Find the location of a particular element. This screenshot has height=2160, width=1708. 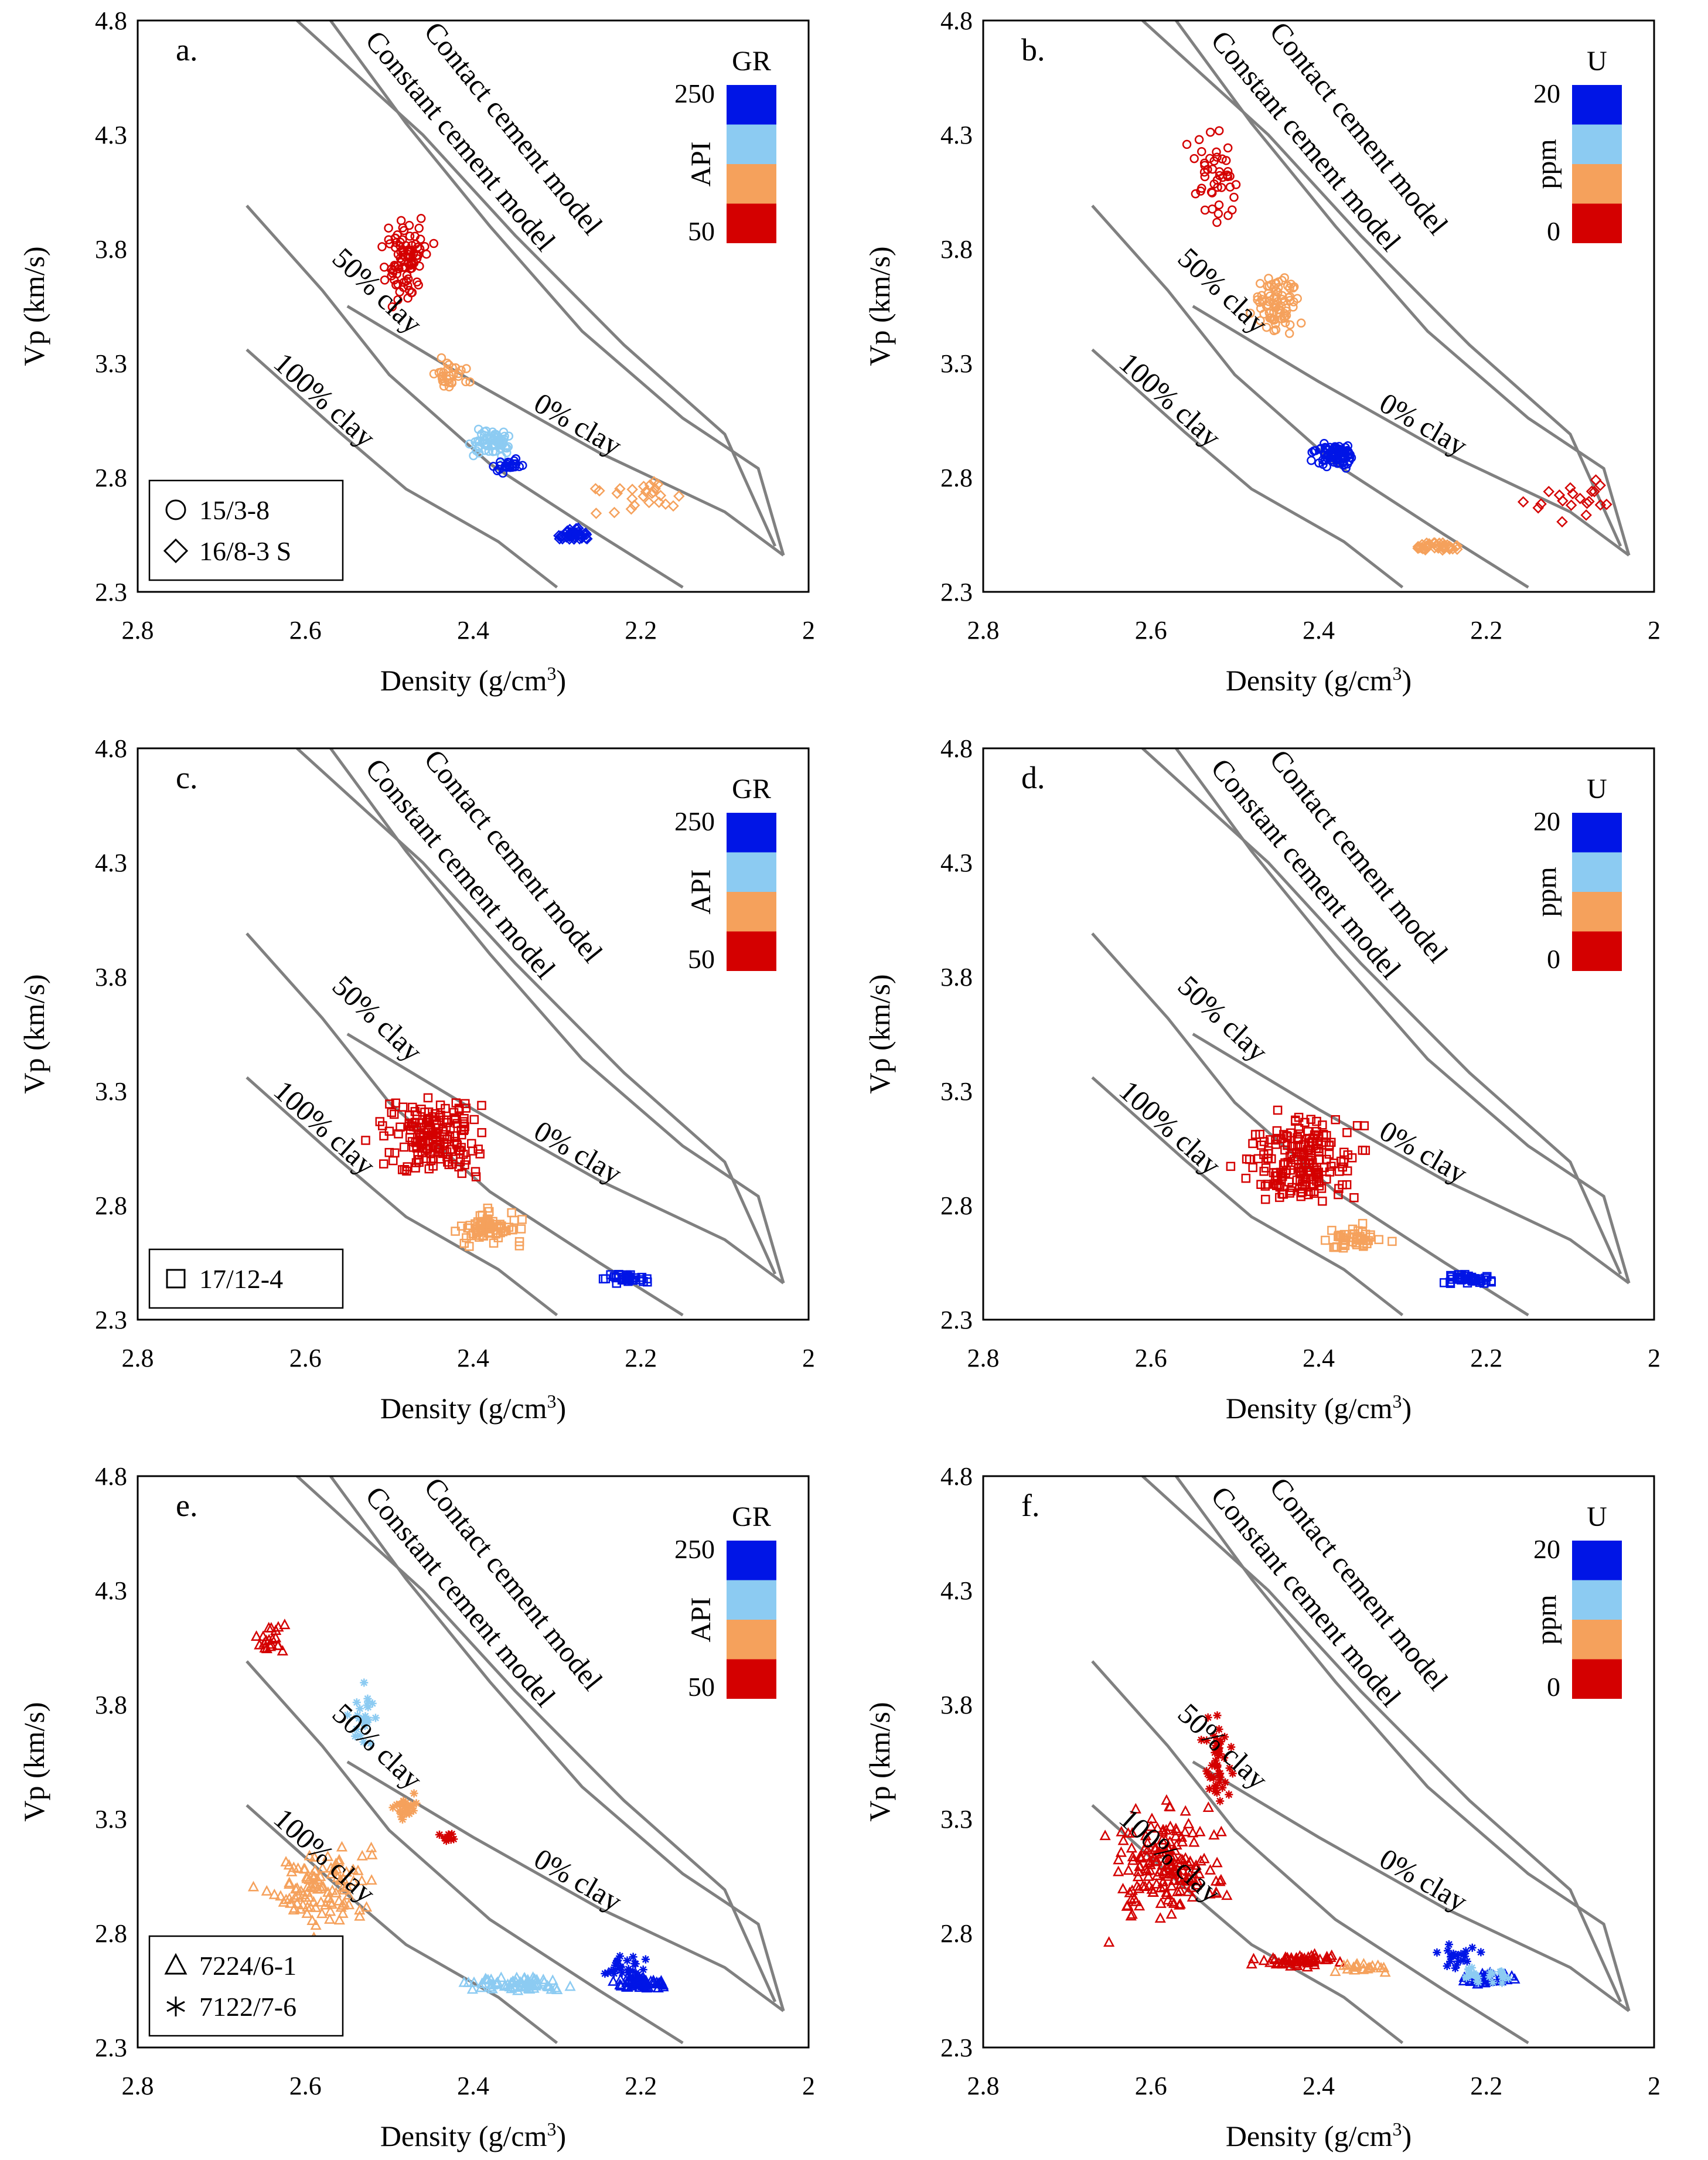

colorbar-max: 250 is located at coordinates (695, 93).